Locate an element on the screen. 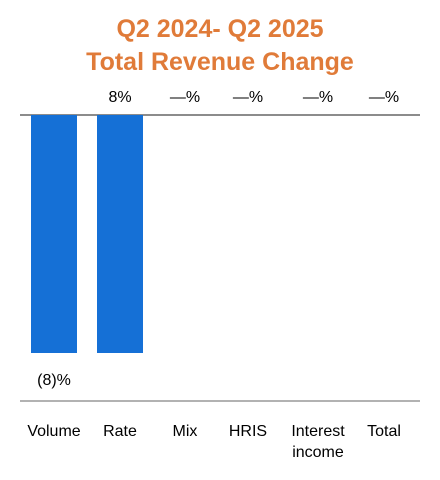  bar-volume is located at coordinates (54, 234).